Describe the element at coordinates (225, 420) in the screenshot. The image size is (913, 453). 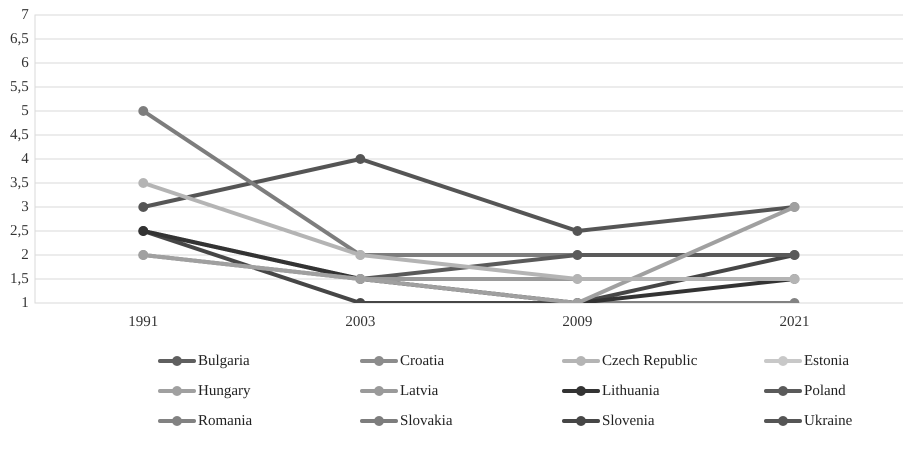
I see `legend-label: Romania` at that location.